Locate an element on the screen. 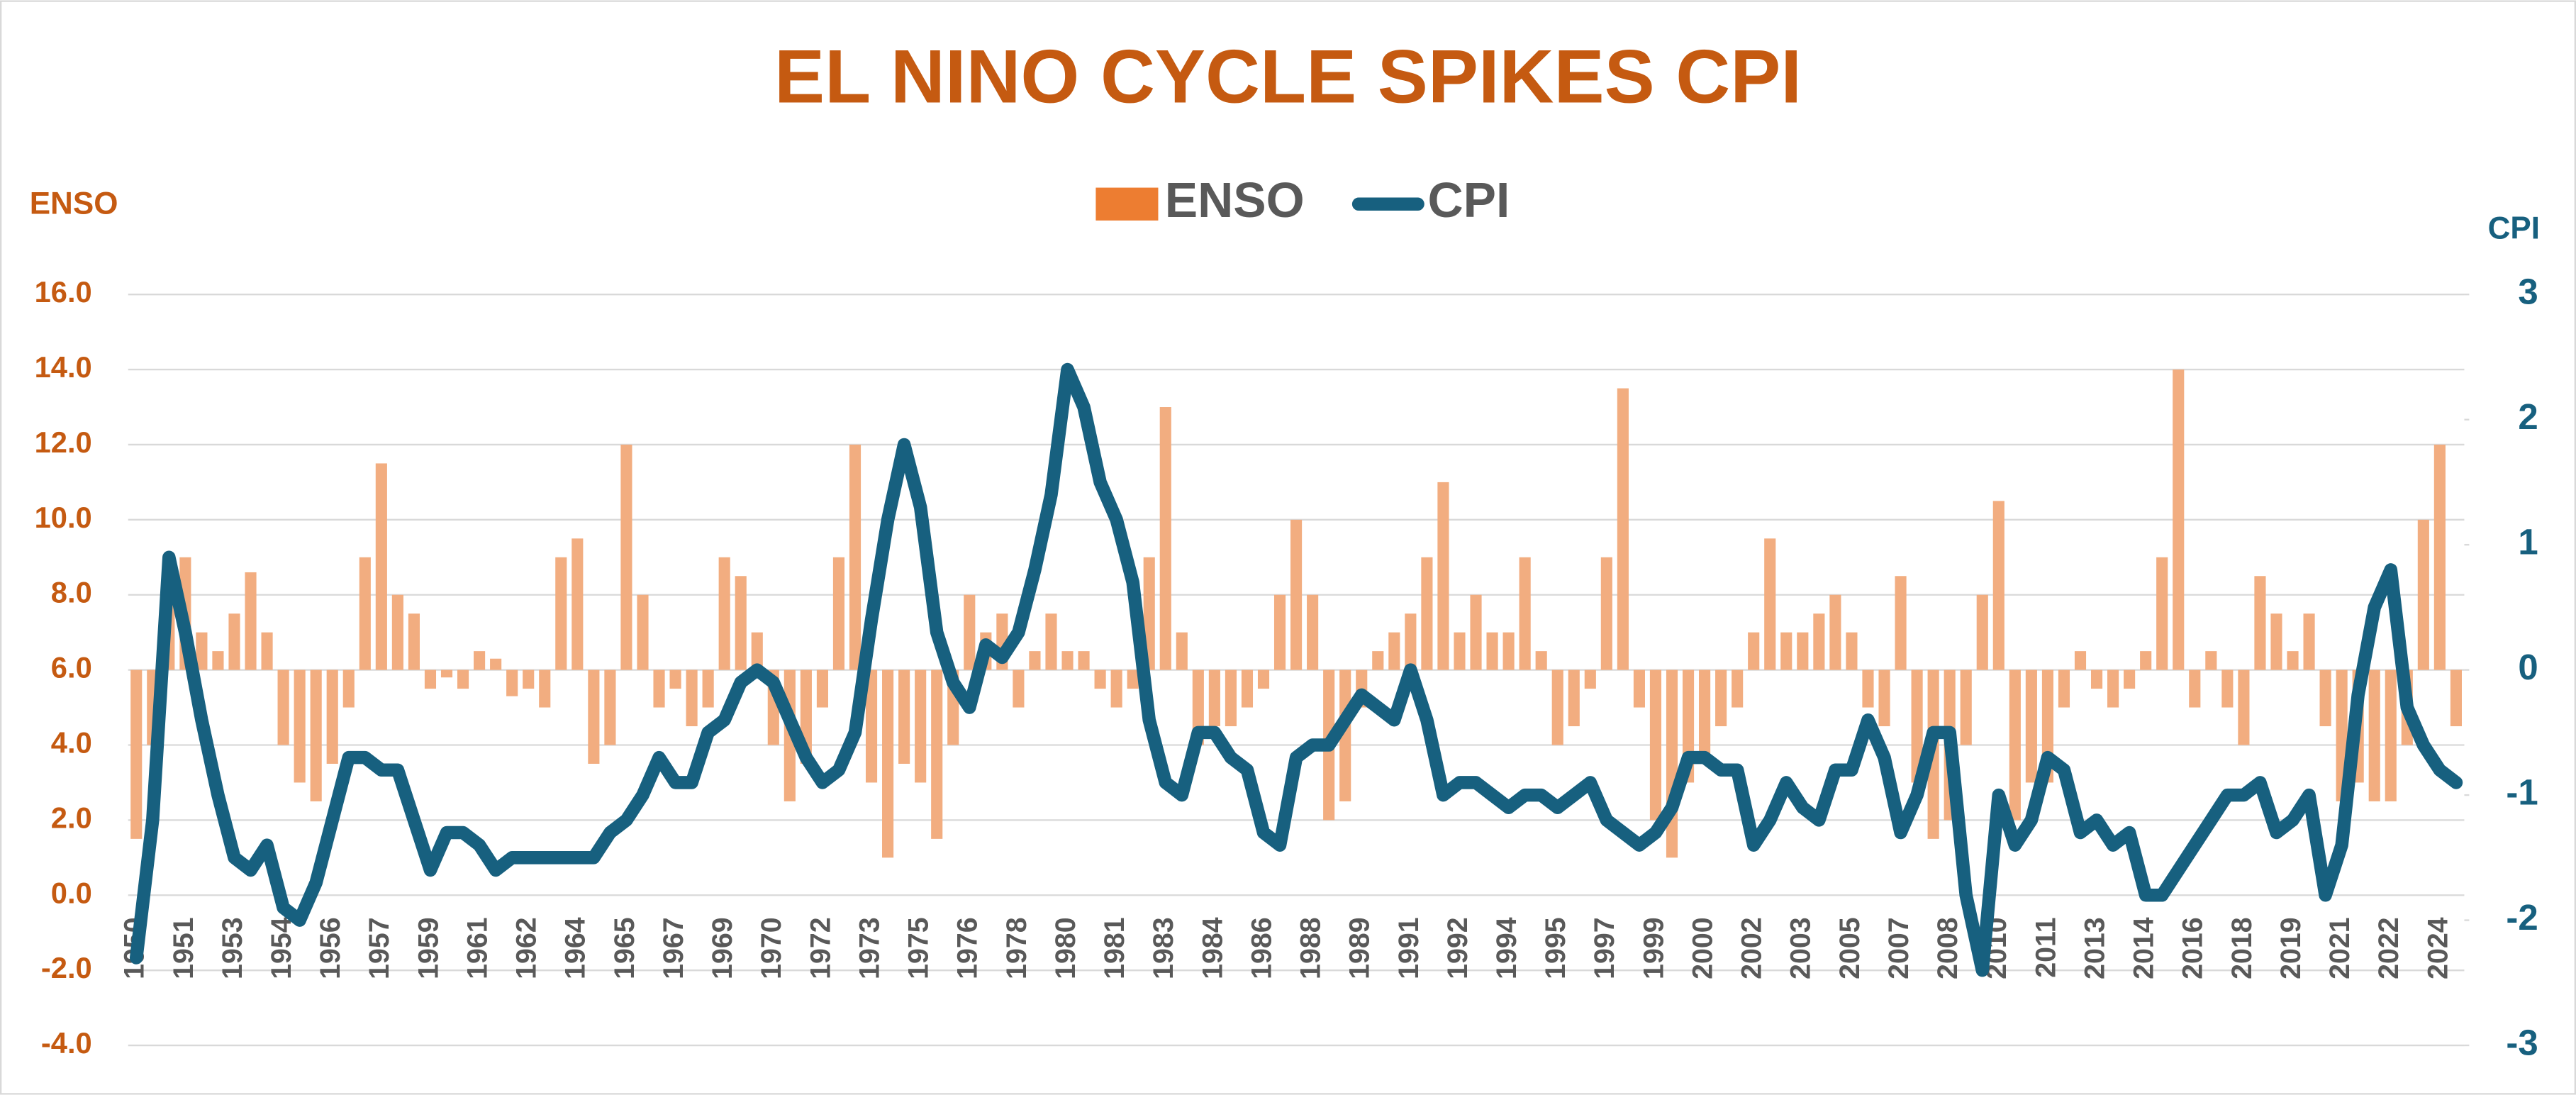 The image size is (2576, 1095). x-tick-label: 2002 is located at coordinates (1752, 948).